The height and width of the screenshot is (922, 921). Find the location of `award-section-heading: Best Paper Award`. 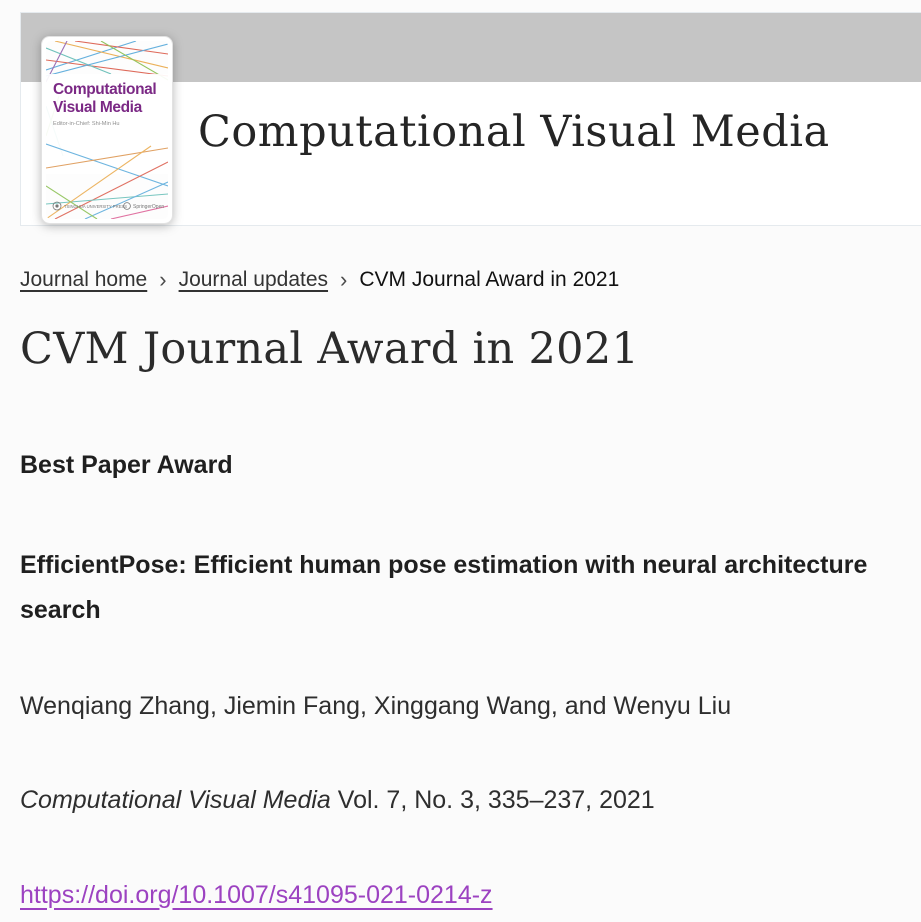

award-section-heading: Best Paper Award is located at coordinates (126, 465).